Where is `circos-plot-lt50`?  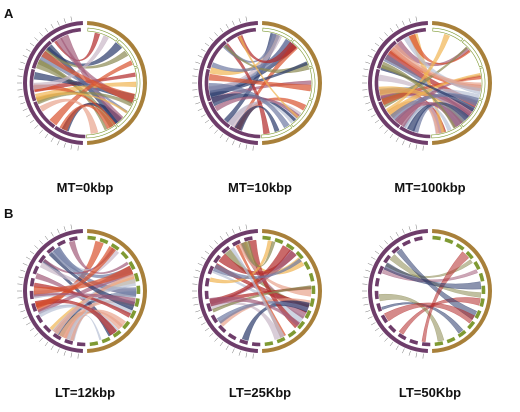
circos-plot-lt50 is located at coordinates (427, 291).